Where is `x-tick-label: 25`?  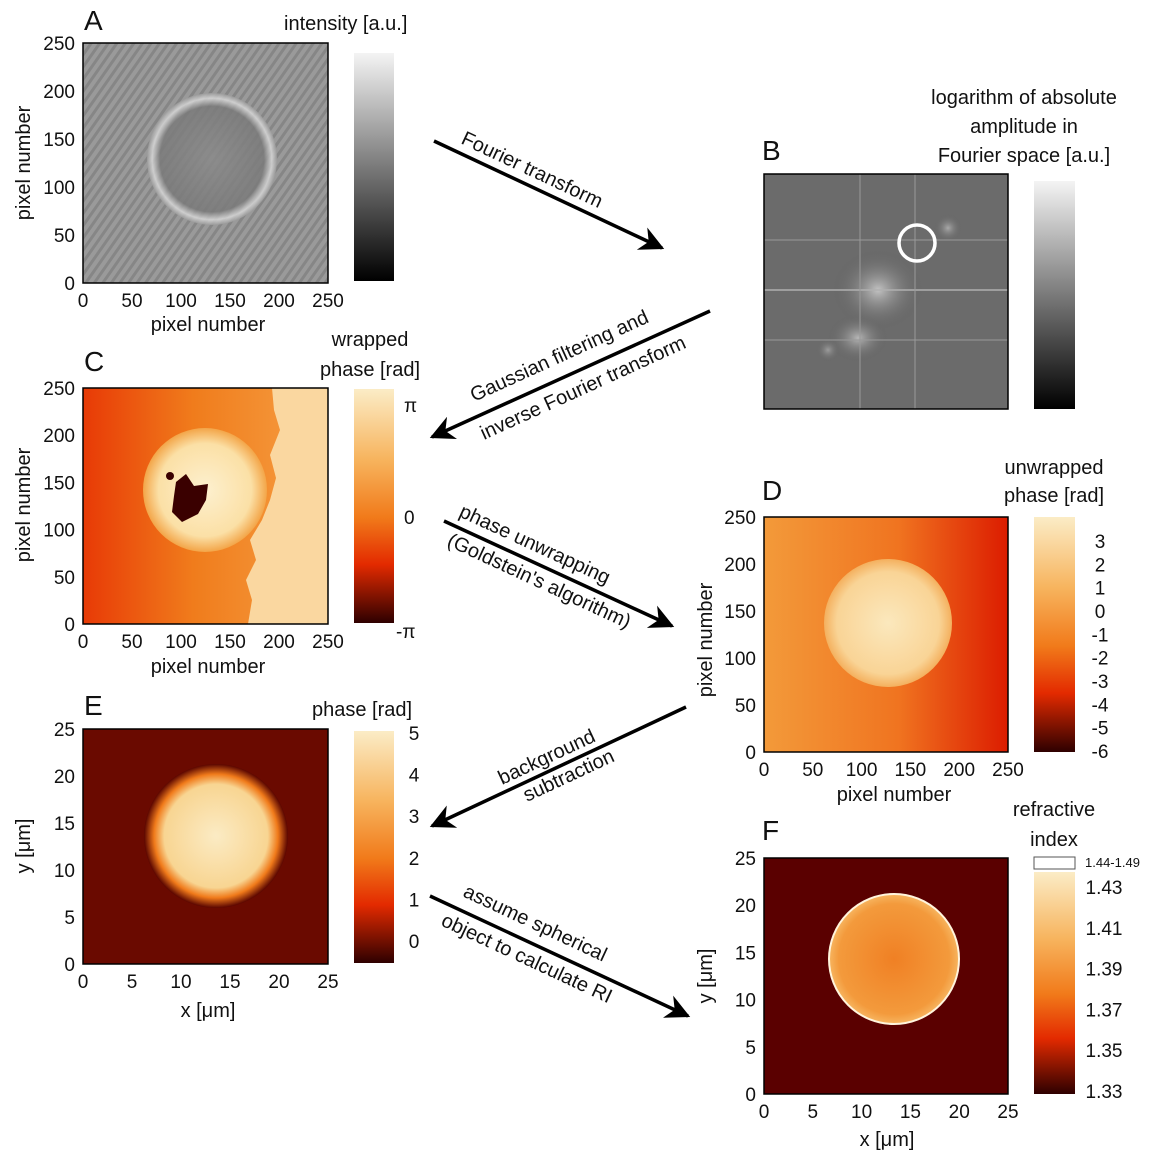 x-tick-label: 25 is located at coordinates (1007, 1112).